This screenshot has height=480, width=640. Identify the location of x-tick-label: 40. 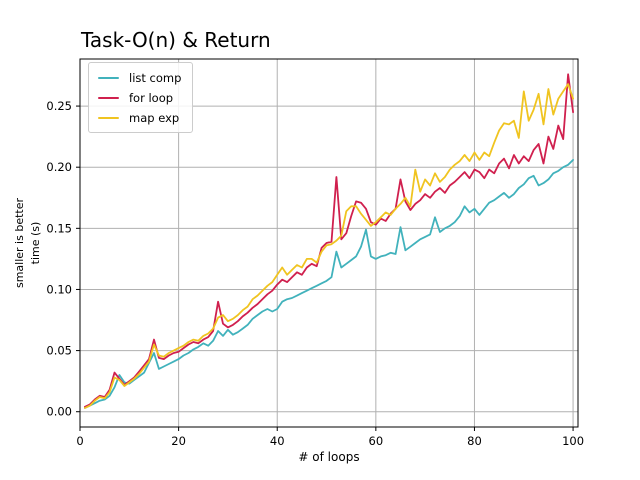
(277, 441).